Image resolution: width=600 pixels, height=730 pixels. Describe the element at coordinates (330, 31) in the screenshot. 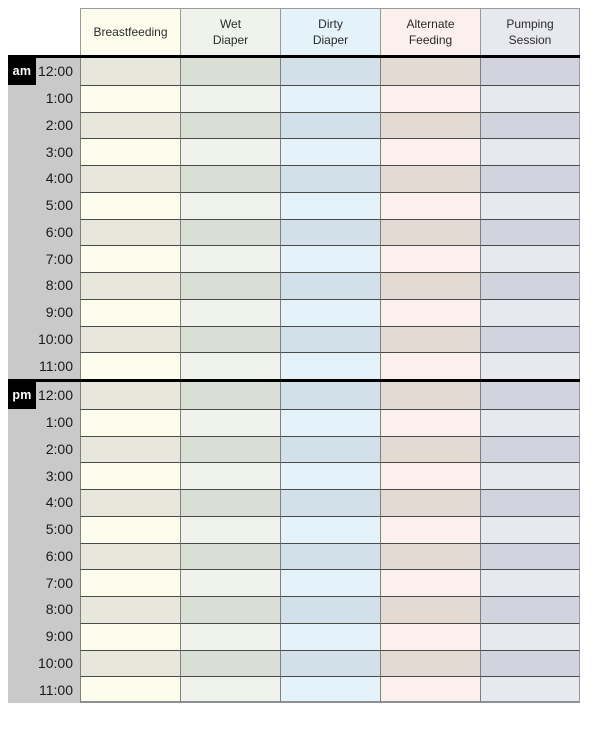

I see `column-header-dirty-diaper: Dirty Diaper` at that location.